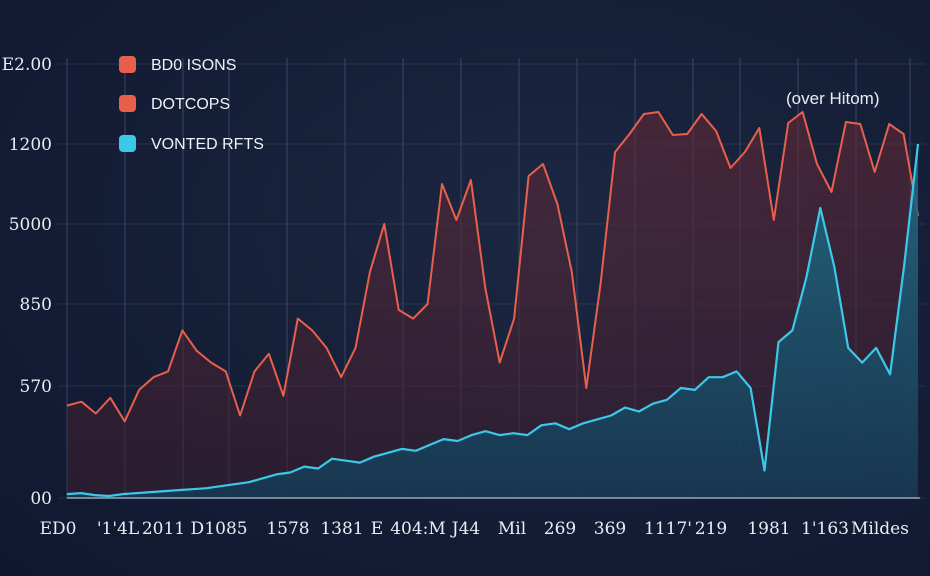 The width and height of the screenshot is (930, 576). I want to click on y-tick-label: 00, so click(41, 499).